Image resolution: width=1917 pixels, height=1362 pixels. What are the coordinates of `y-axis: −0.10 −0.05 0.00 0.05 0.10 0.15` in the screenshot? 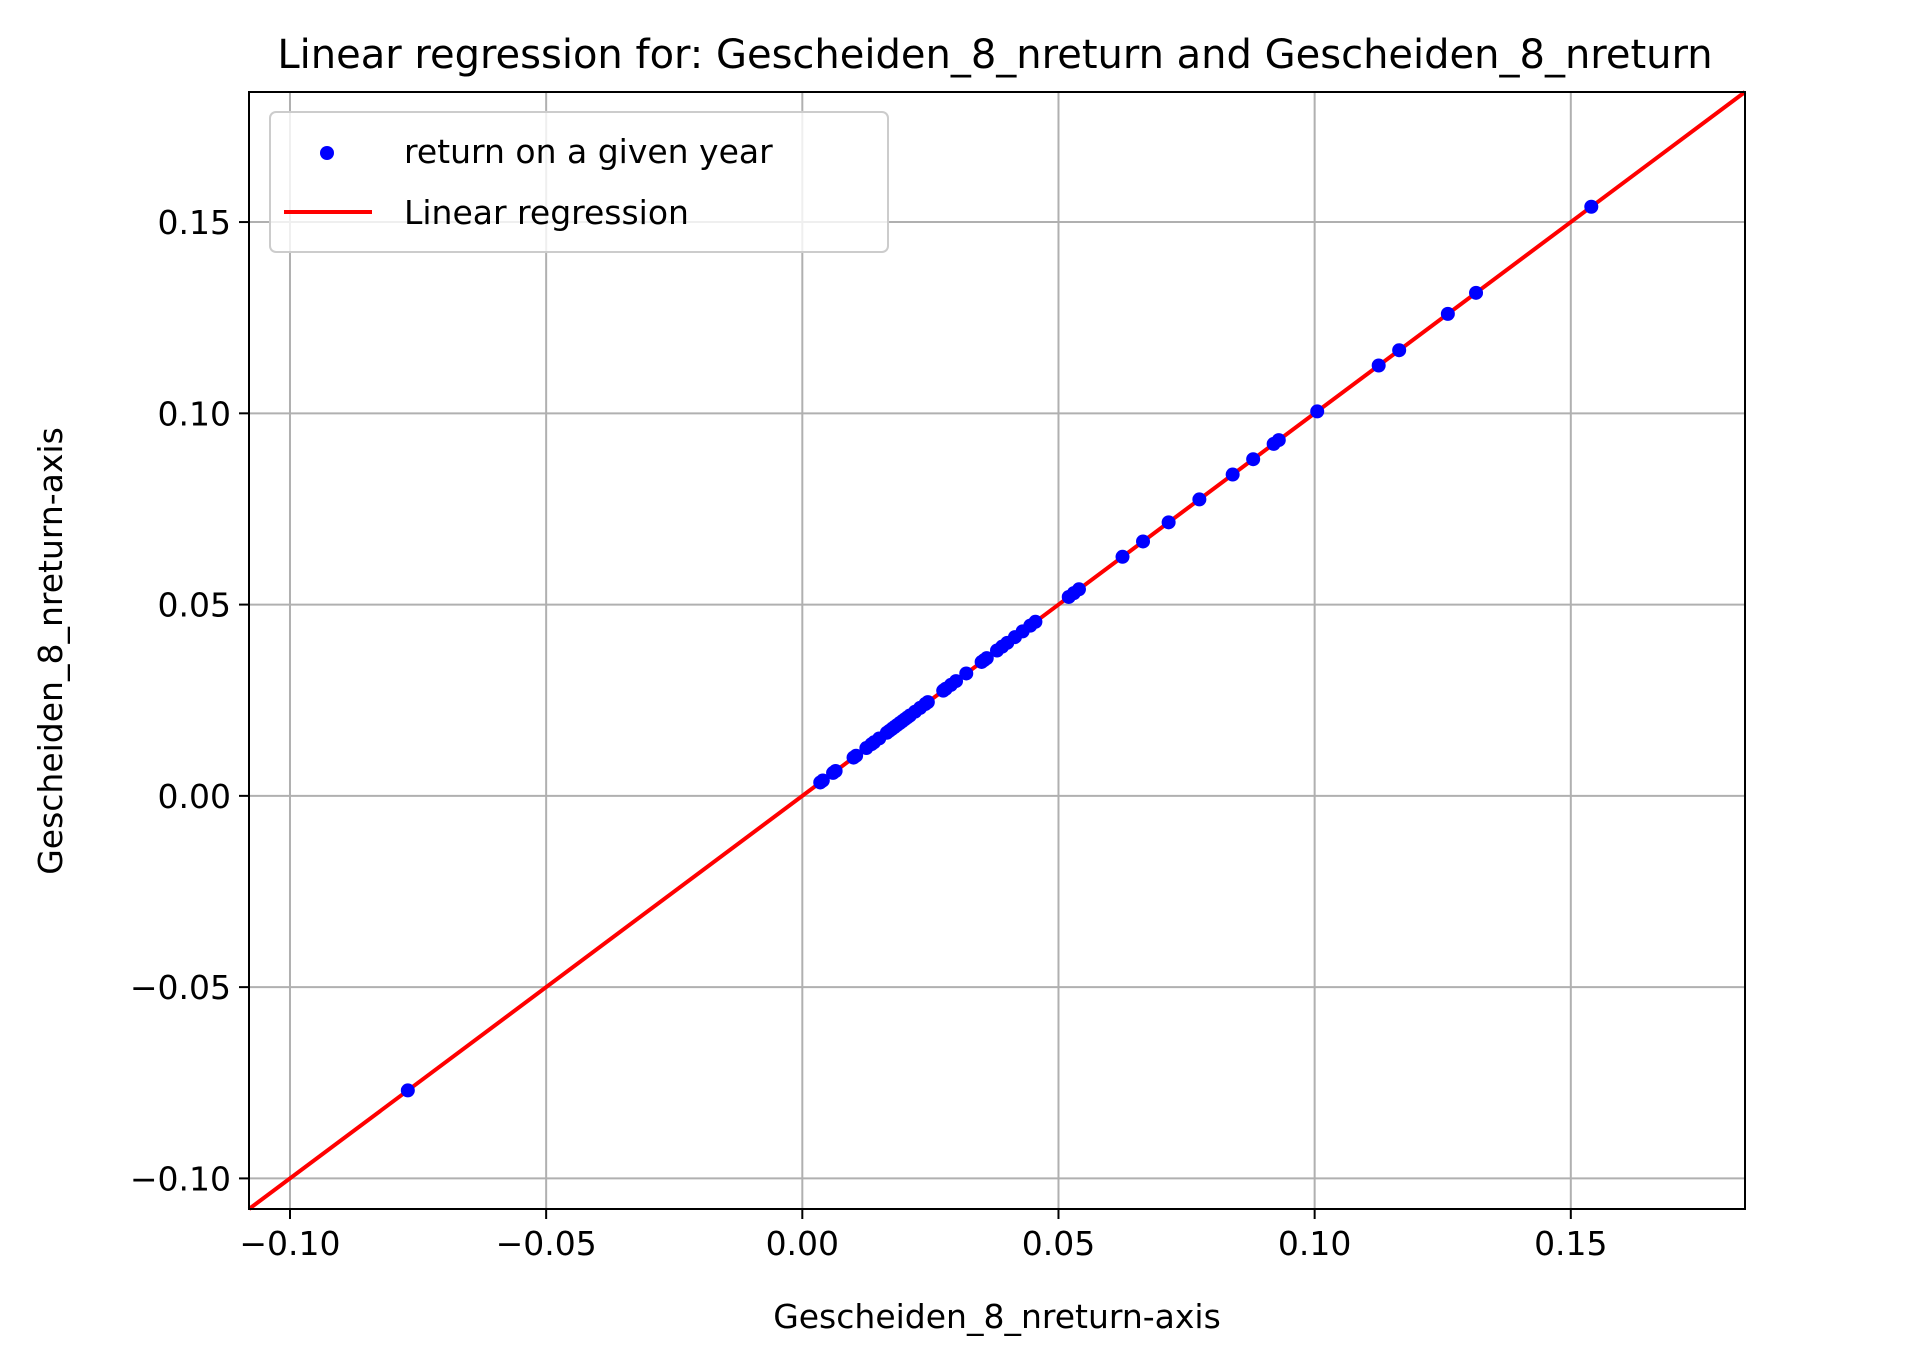 It's located at (189, 700).